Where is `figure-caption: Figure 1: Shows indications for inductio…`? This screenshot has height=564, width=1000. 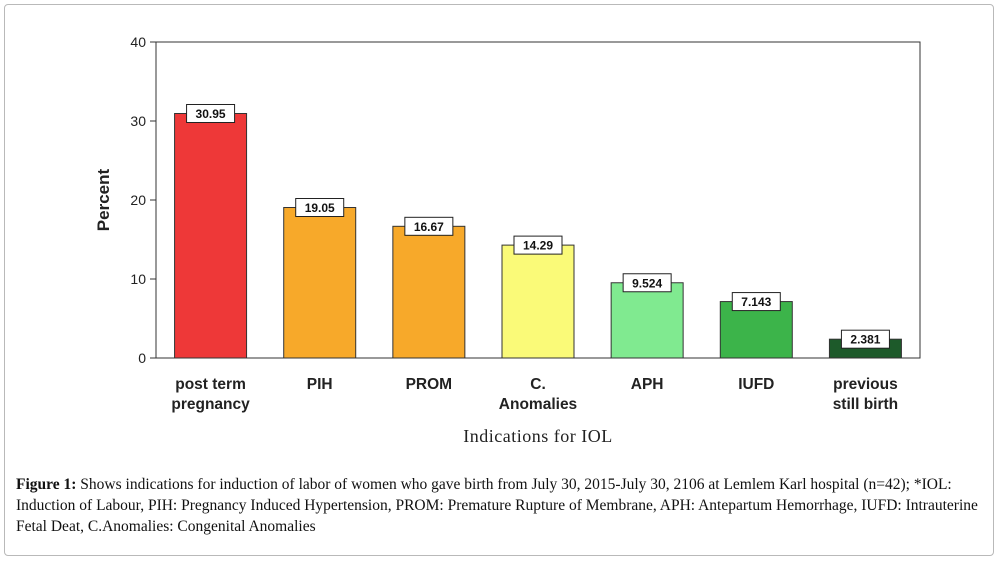
figure-caption: Figure 1: Shows indications for inductio… is located at coordinates (503, 505).